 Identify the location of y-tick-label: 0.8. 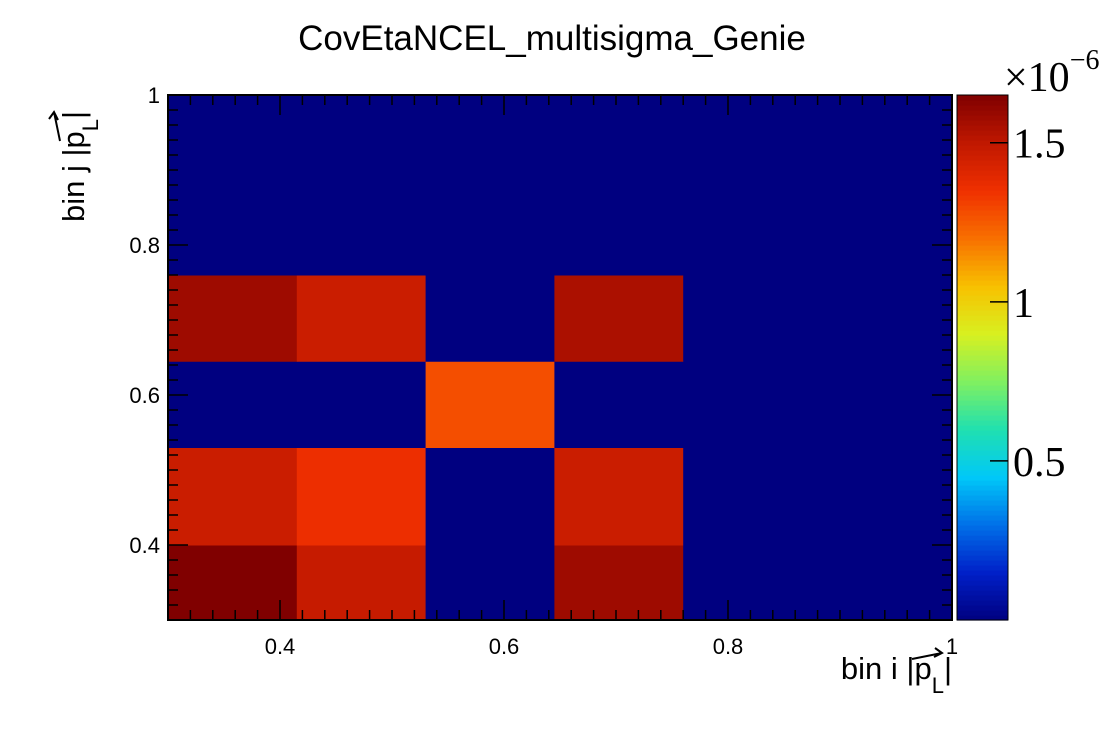
(144, 245).